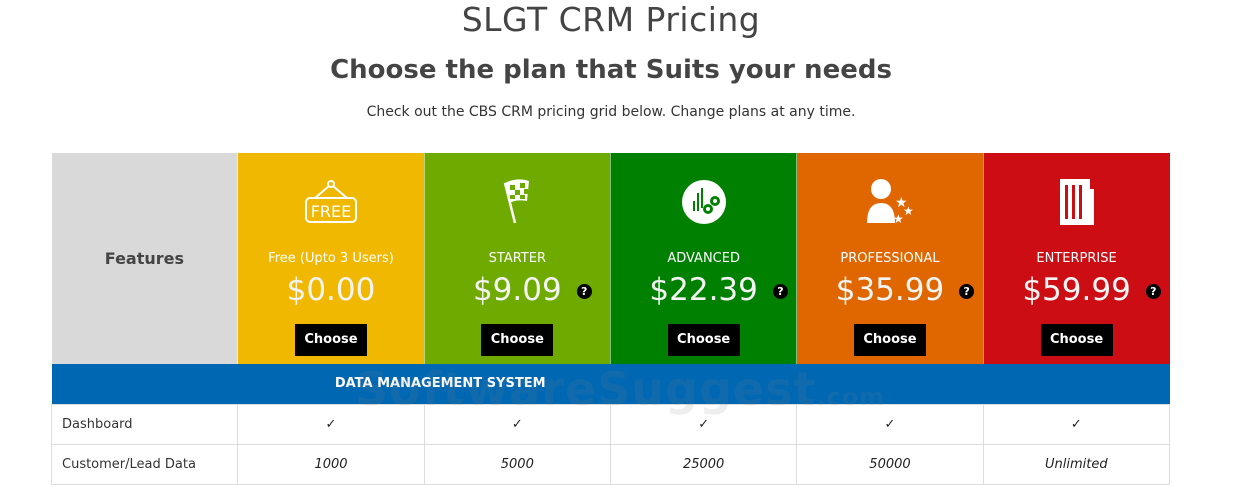 Image resolution: width=1256 pixels, height=487 pixels. I want to click on plan-name: Free (Upto 3 Users), so click(331, 258).